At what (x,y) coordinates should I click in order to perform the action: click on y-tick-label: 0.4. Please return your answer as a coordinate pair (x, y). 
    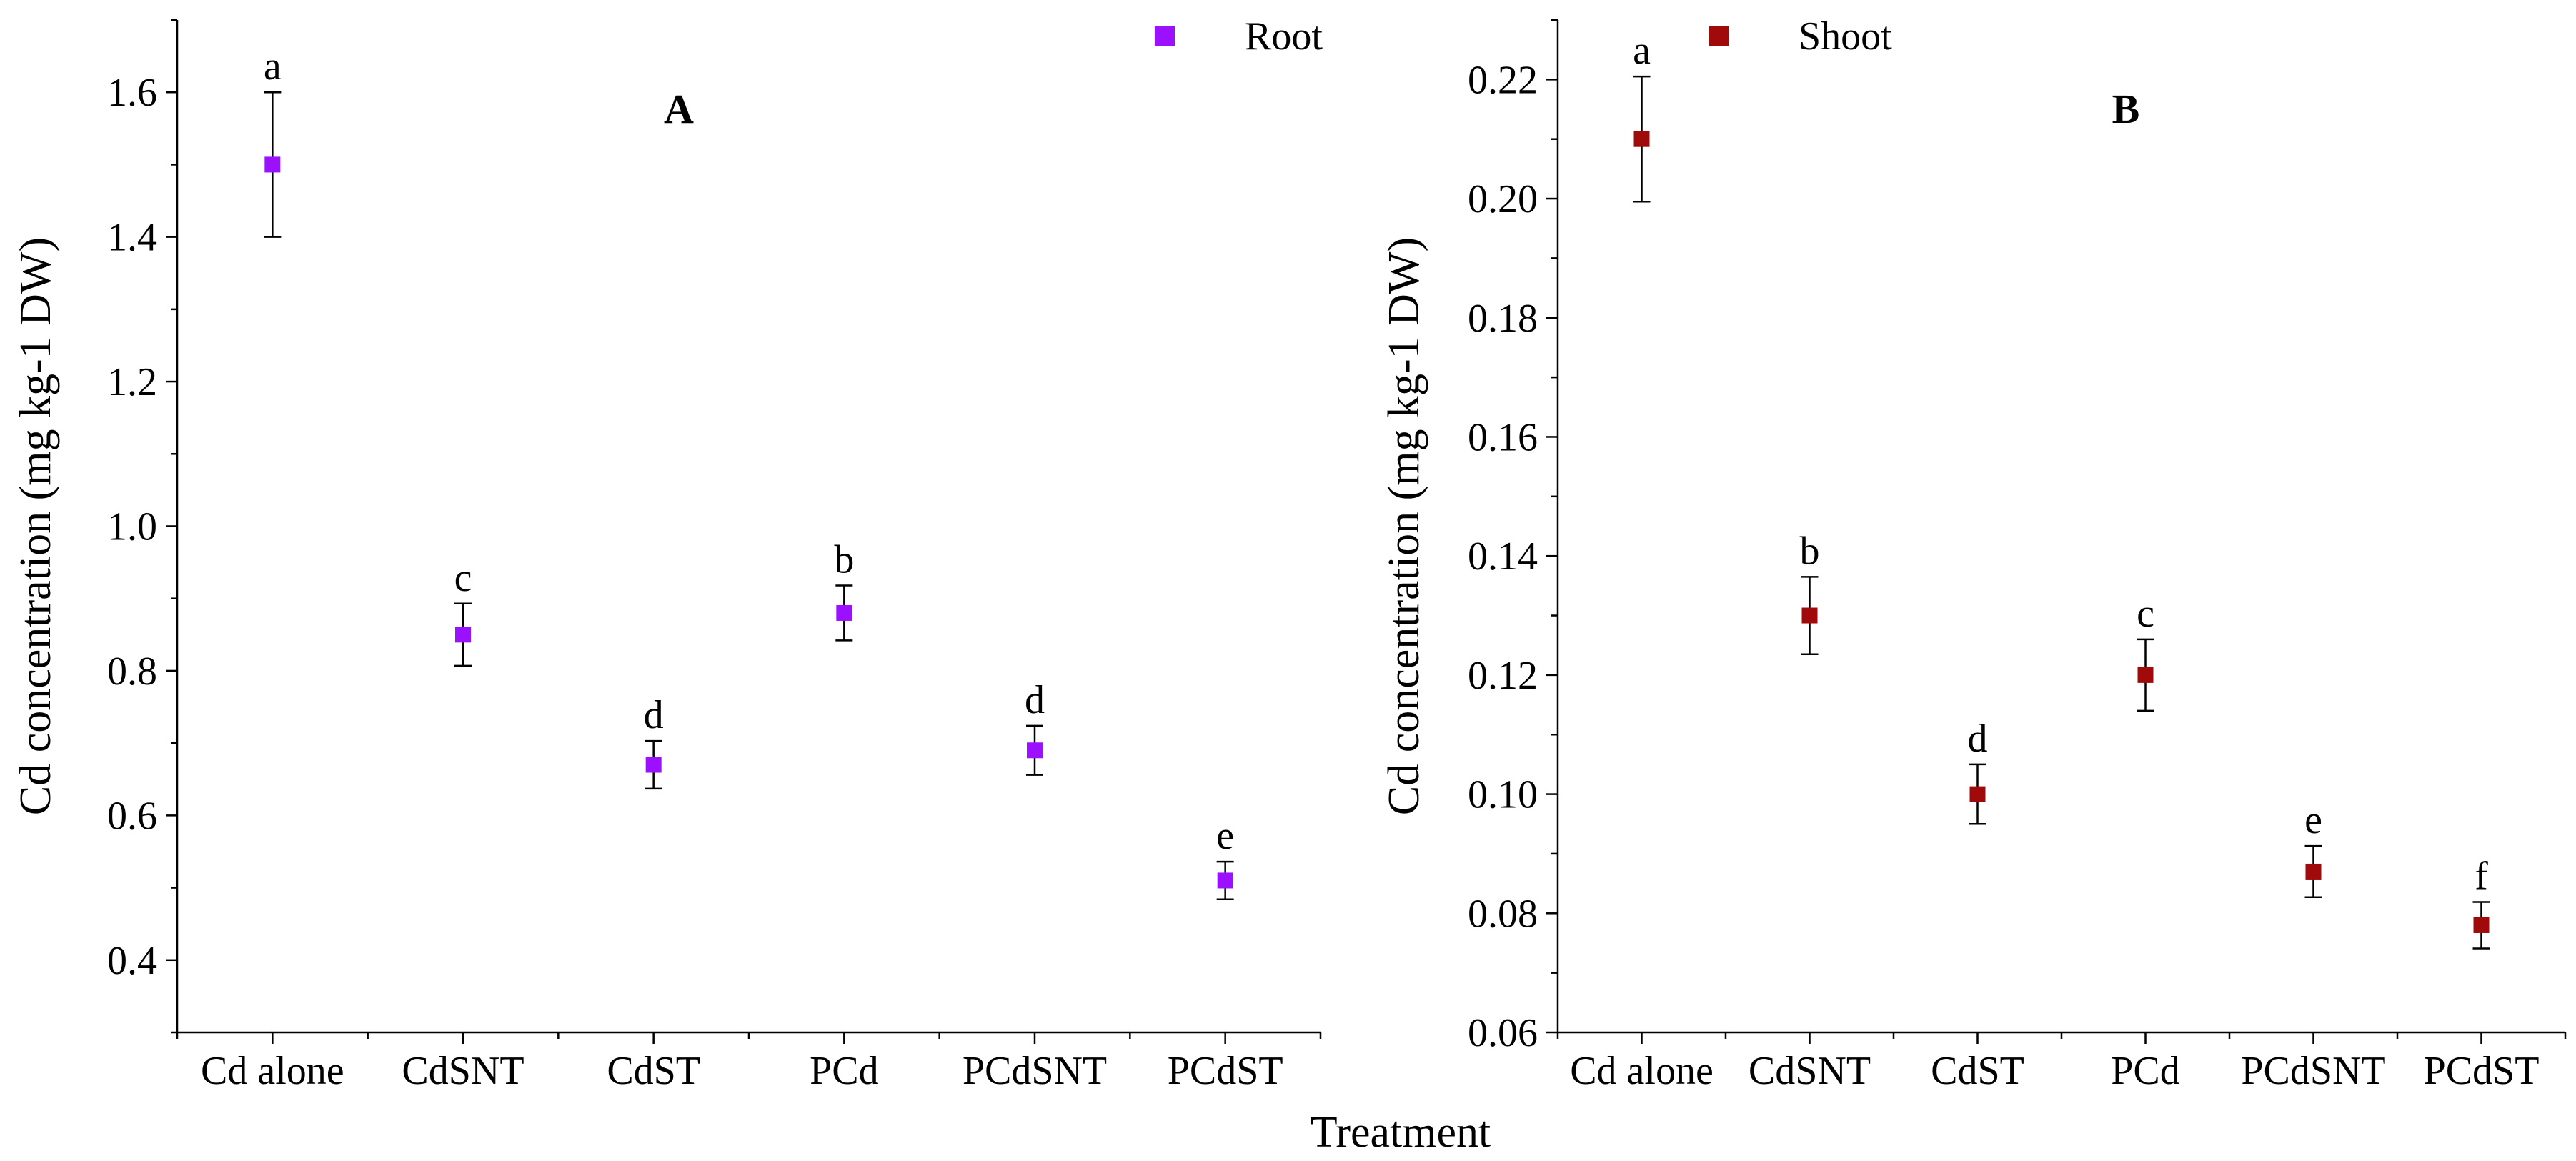
    Looking at the image, I should click on (132, 961).